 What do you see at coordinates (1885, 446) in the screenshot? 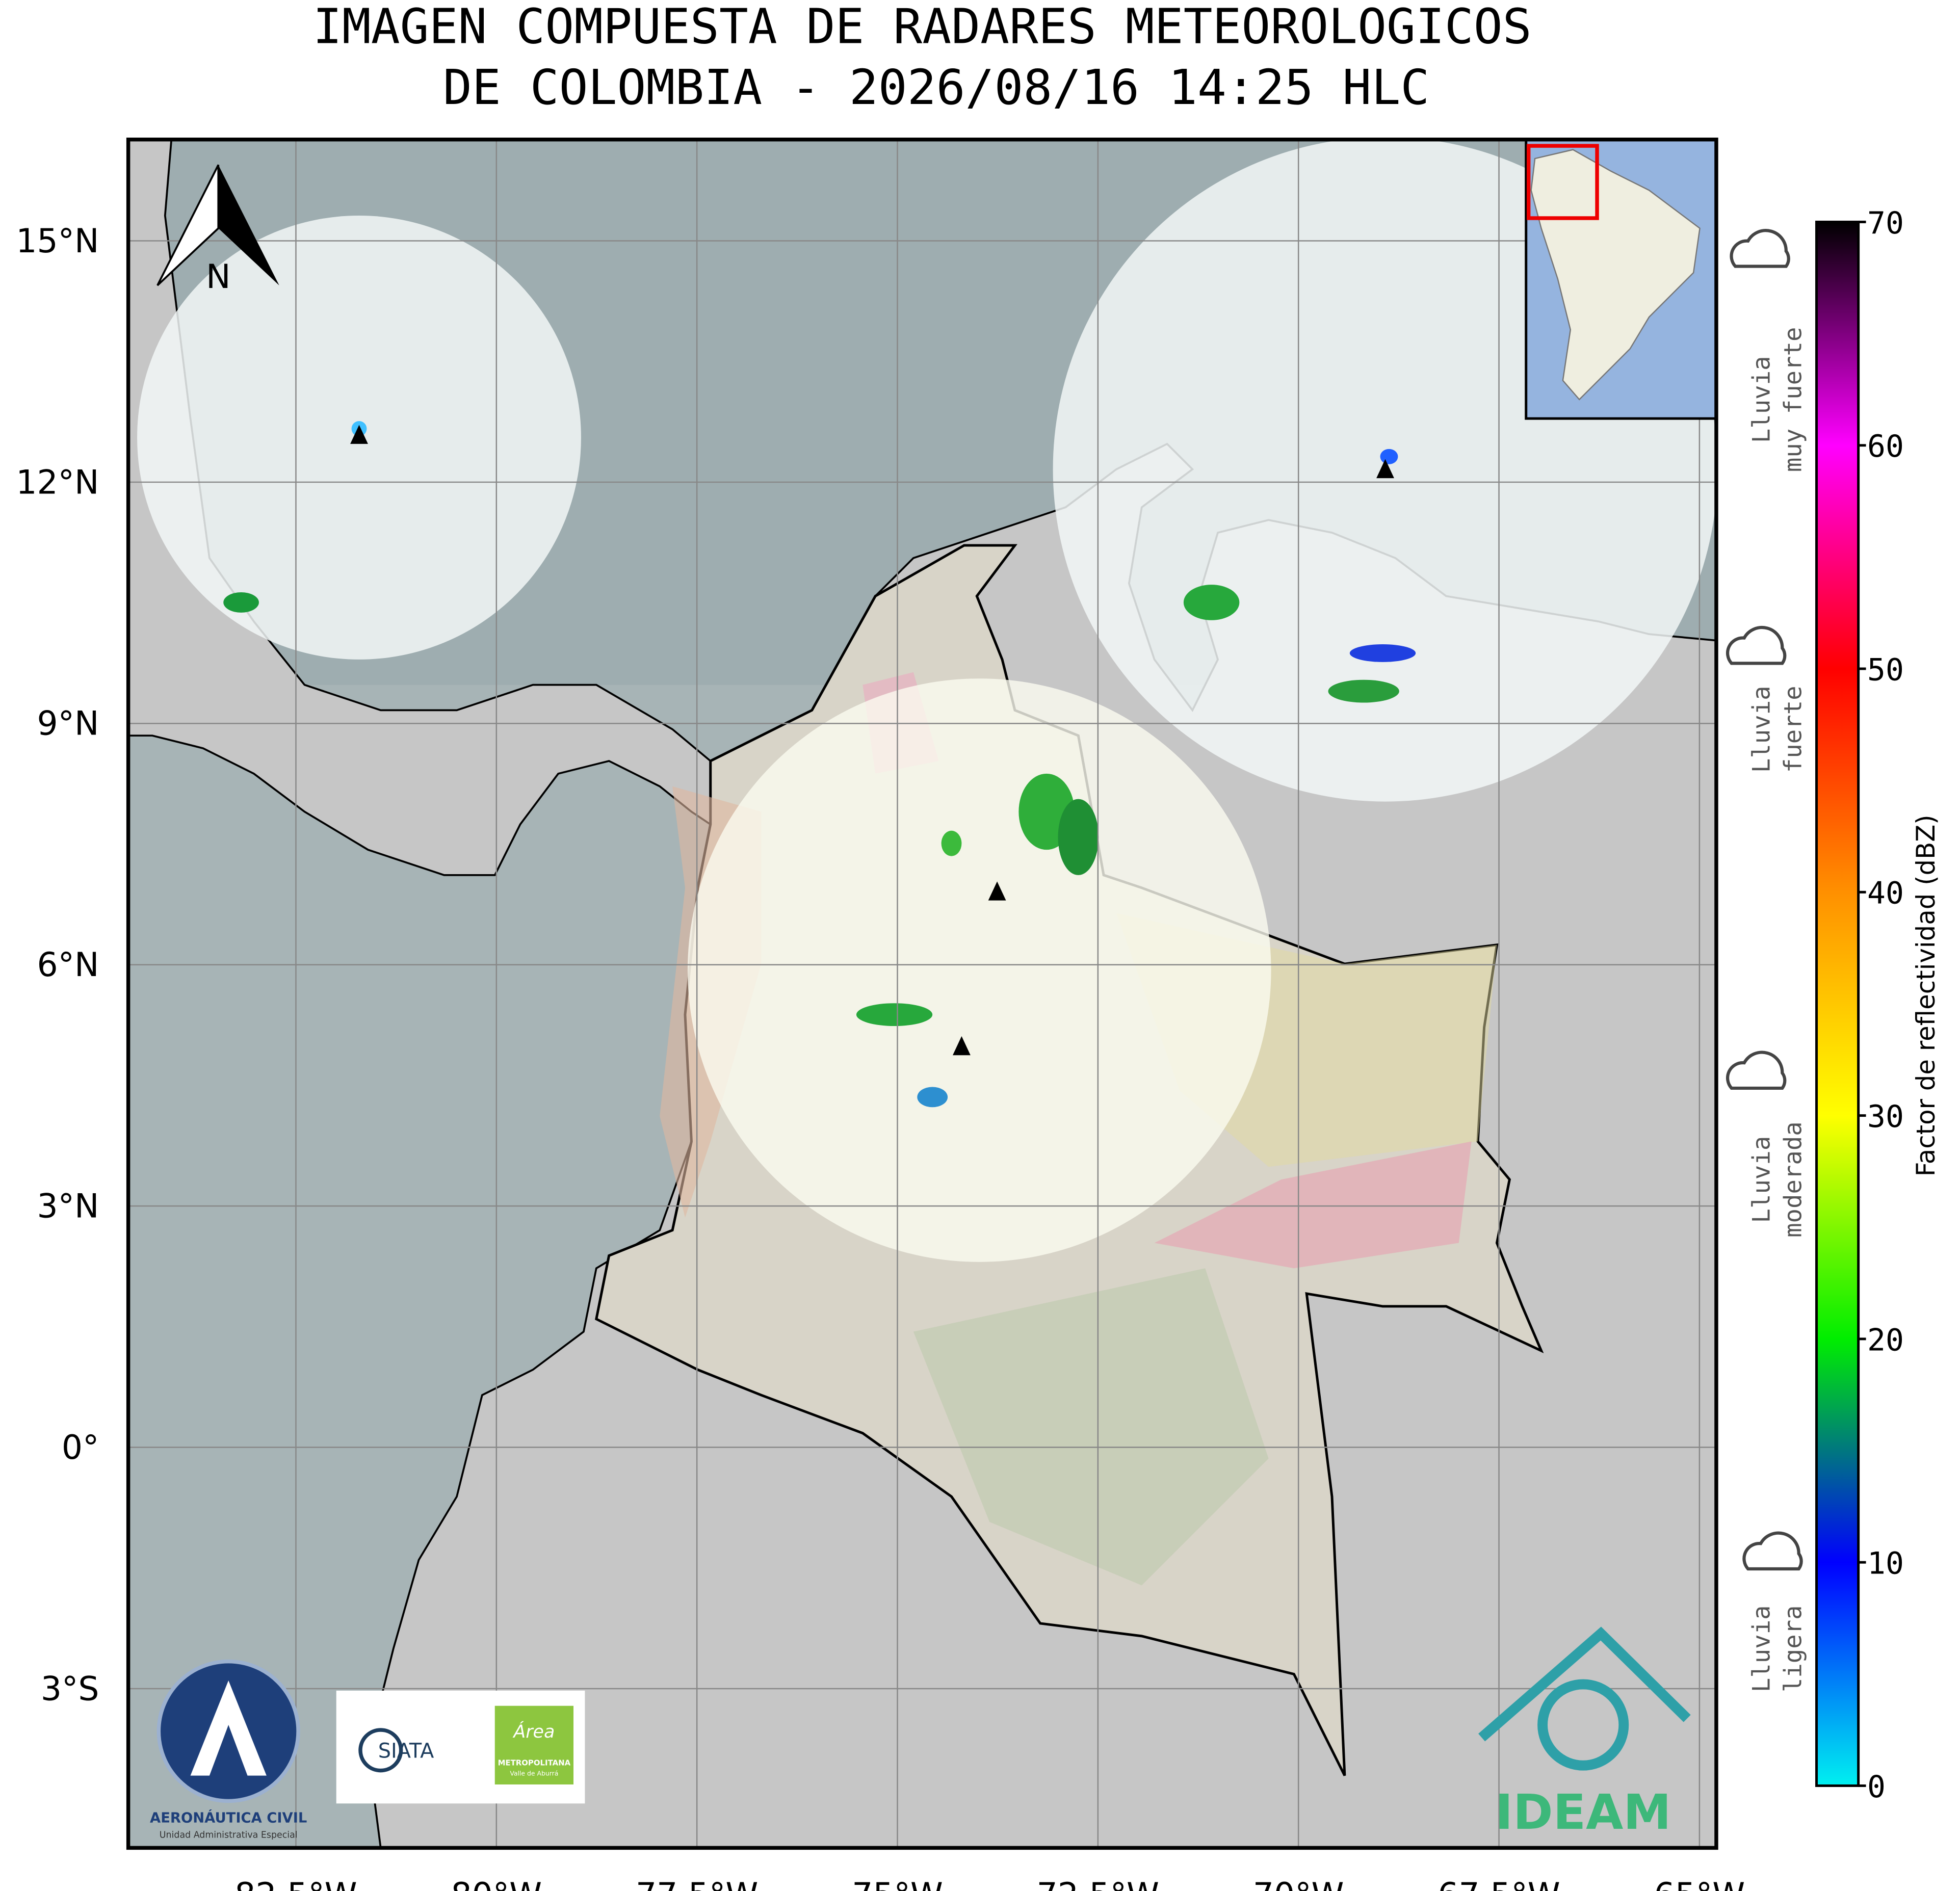
I see `colorbar-tick-label: 60` at bounding box center [1885, 446].